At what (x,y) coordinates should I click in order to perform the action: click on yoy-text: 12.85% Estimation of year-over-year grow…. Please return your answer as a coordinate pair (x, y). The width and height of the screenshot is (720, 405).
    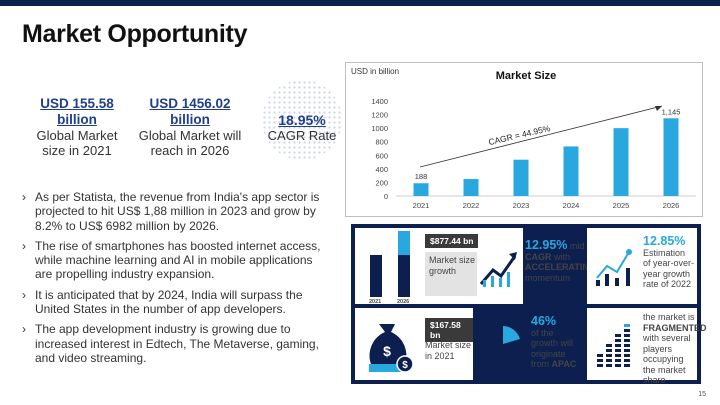
    Looking at the image, I should click on (669, 262).